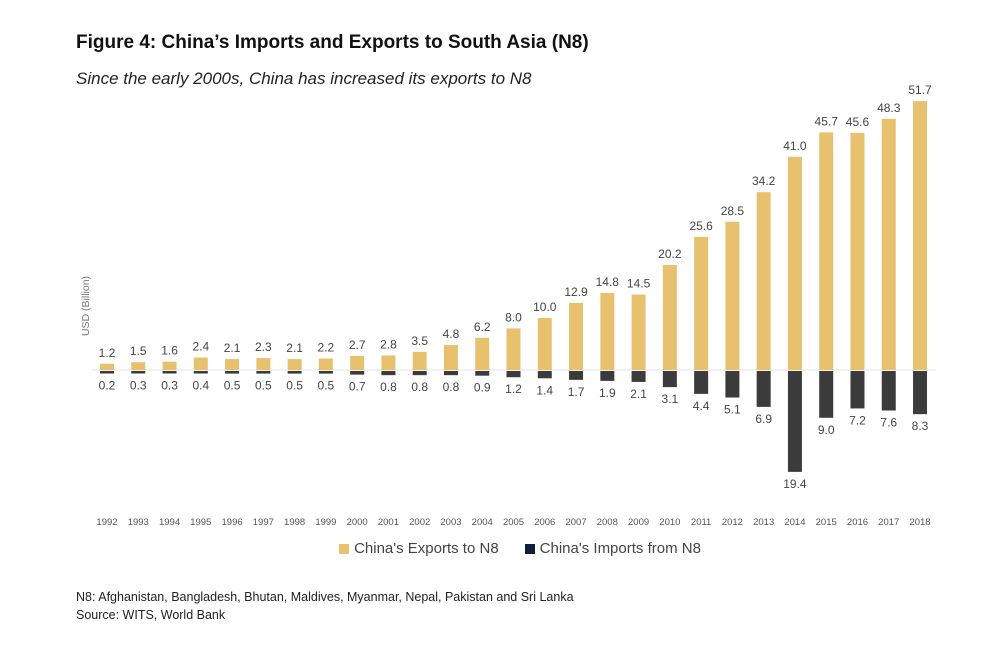 The height and width of the screenshot is (653, 1000). What do you see at coordinates (426, 548) in the screenshot?
I see `legend-label-exports: China's Exports to N8` at bounding box center [426, 548].